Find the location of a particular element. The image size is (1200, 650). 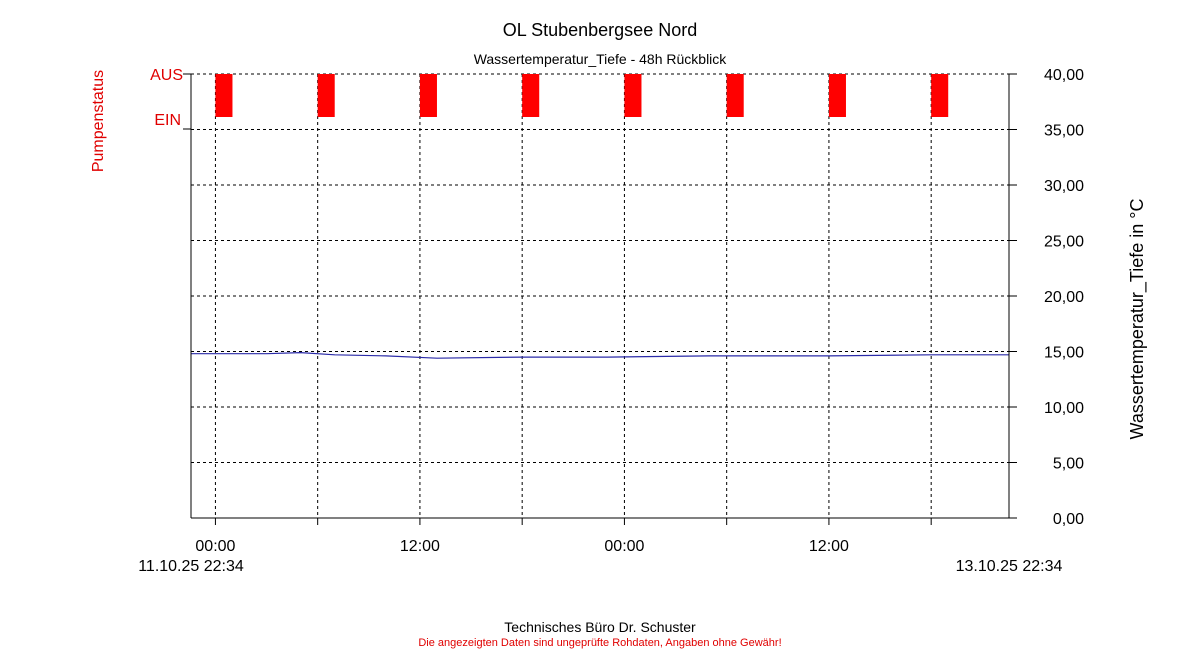

x-range-start-label: 11.10.25 22:34 is located at coordinates (191, 566).